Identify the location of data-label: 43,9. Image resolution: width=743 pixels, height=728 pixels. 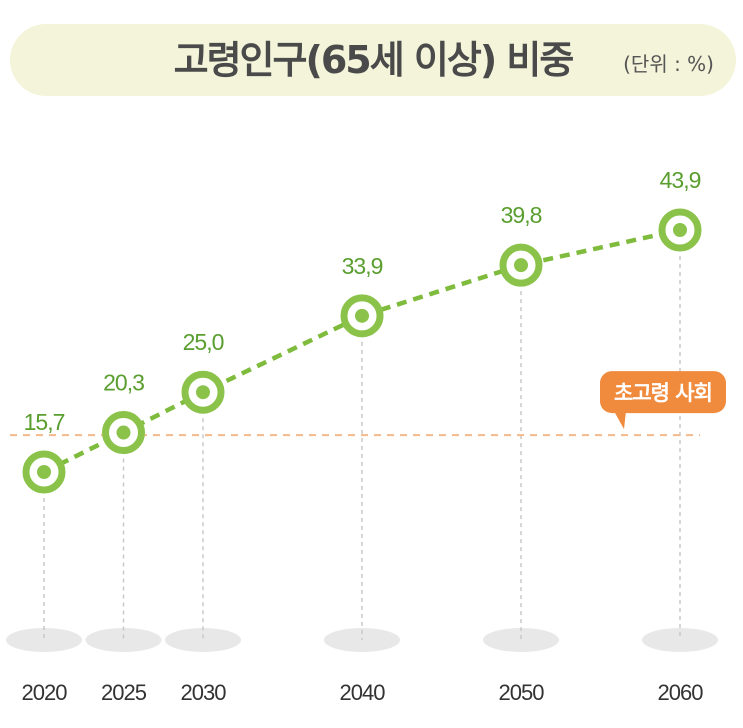
(680, 180).